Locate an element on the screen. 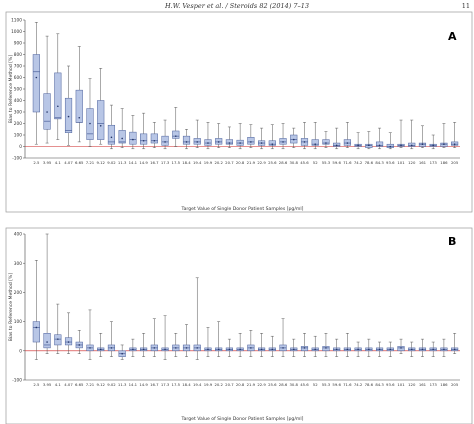 The height and width of the screenshot is (424, 474). panel-b-y-tick-label: 400 is located at coordinates (18, 235).